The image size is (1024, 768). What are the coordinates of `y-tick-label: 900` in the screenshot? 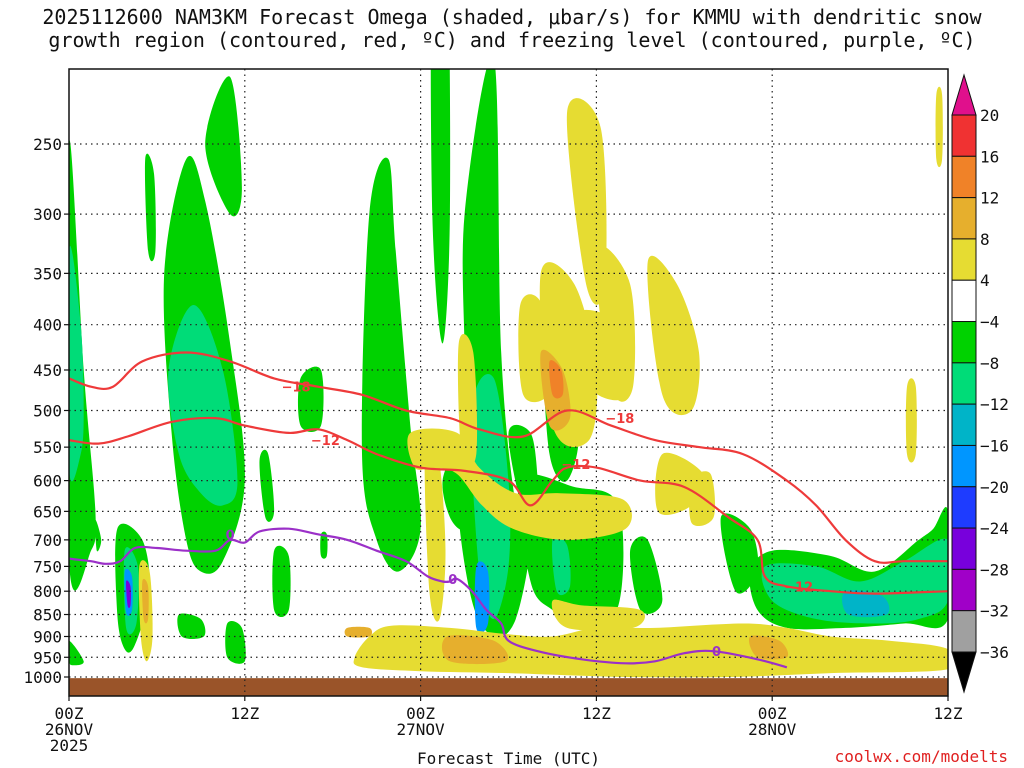 It's located at (47, 636).